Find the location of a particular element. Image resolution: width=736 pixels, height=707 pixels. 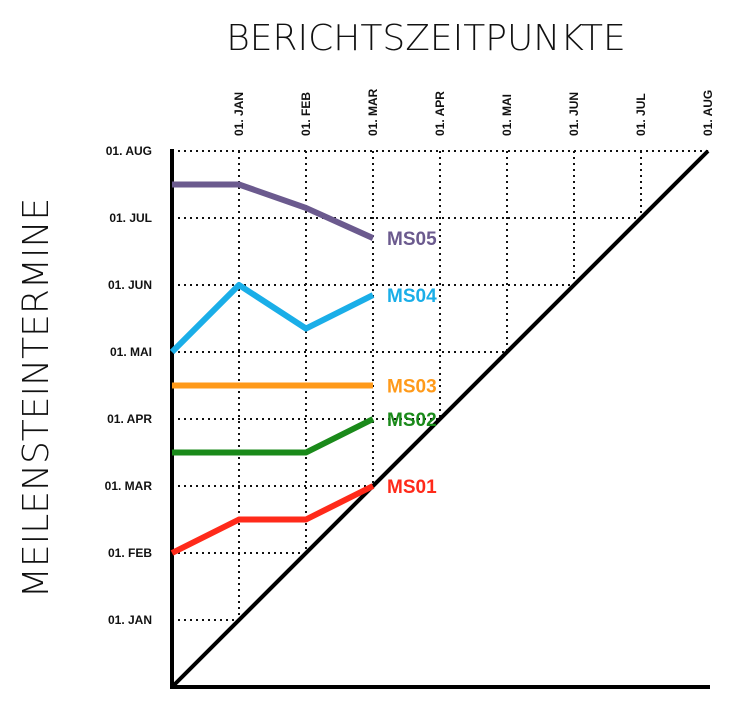

y-tick-label: 01. APR is located at coordinates (129, 419).